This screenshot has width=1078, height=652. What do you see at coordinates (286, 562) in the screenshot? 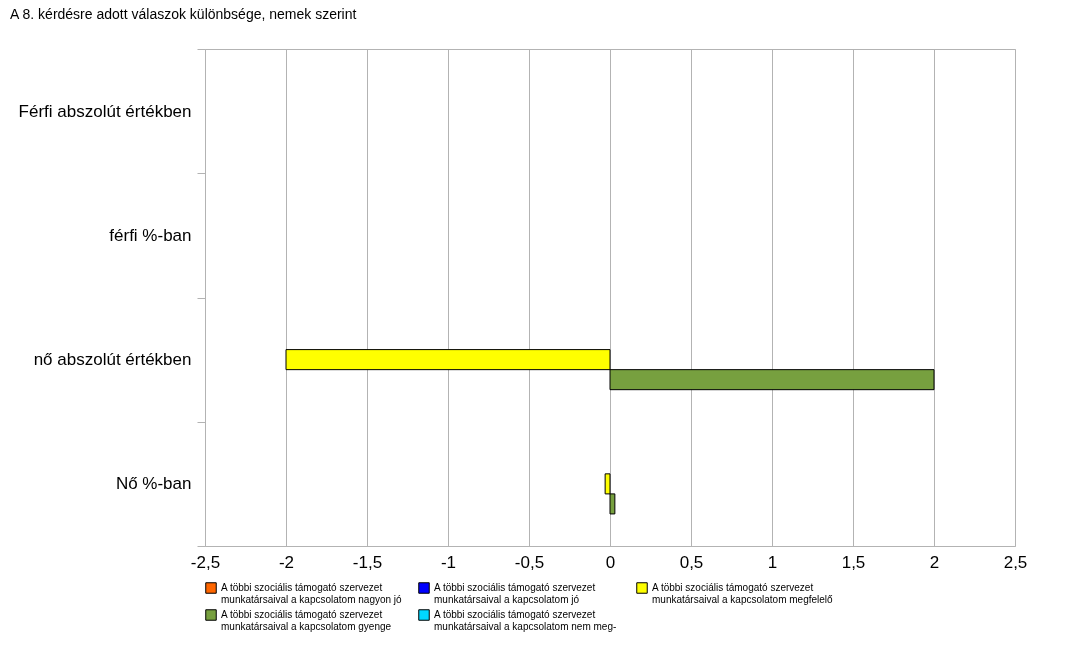
I see `x-tick-label: -2` at bounding box center [286, 562].